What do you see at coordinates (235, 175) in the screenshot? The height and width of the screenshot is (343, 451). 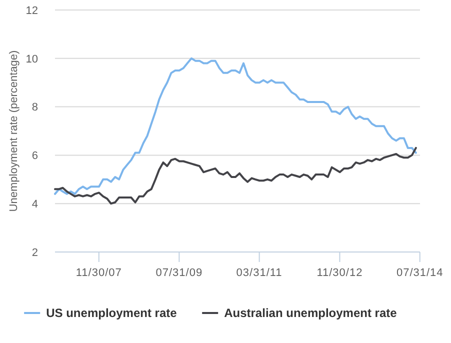 I see `line-series` at bounding box center [235, 175].